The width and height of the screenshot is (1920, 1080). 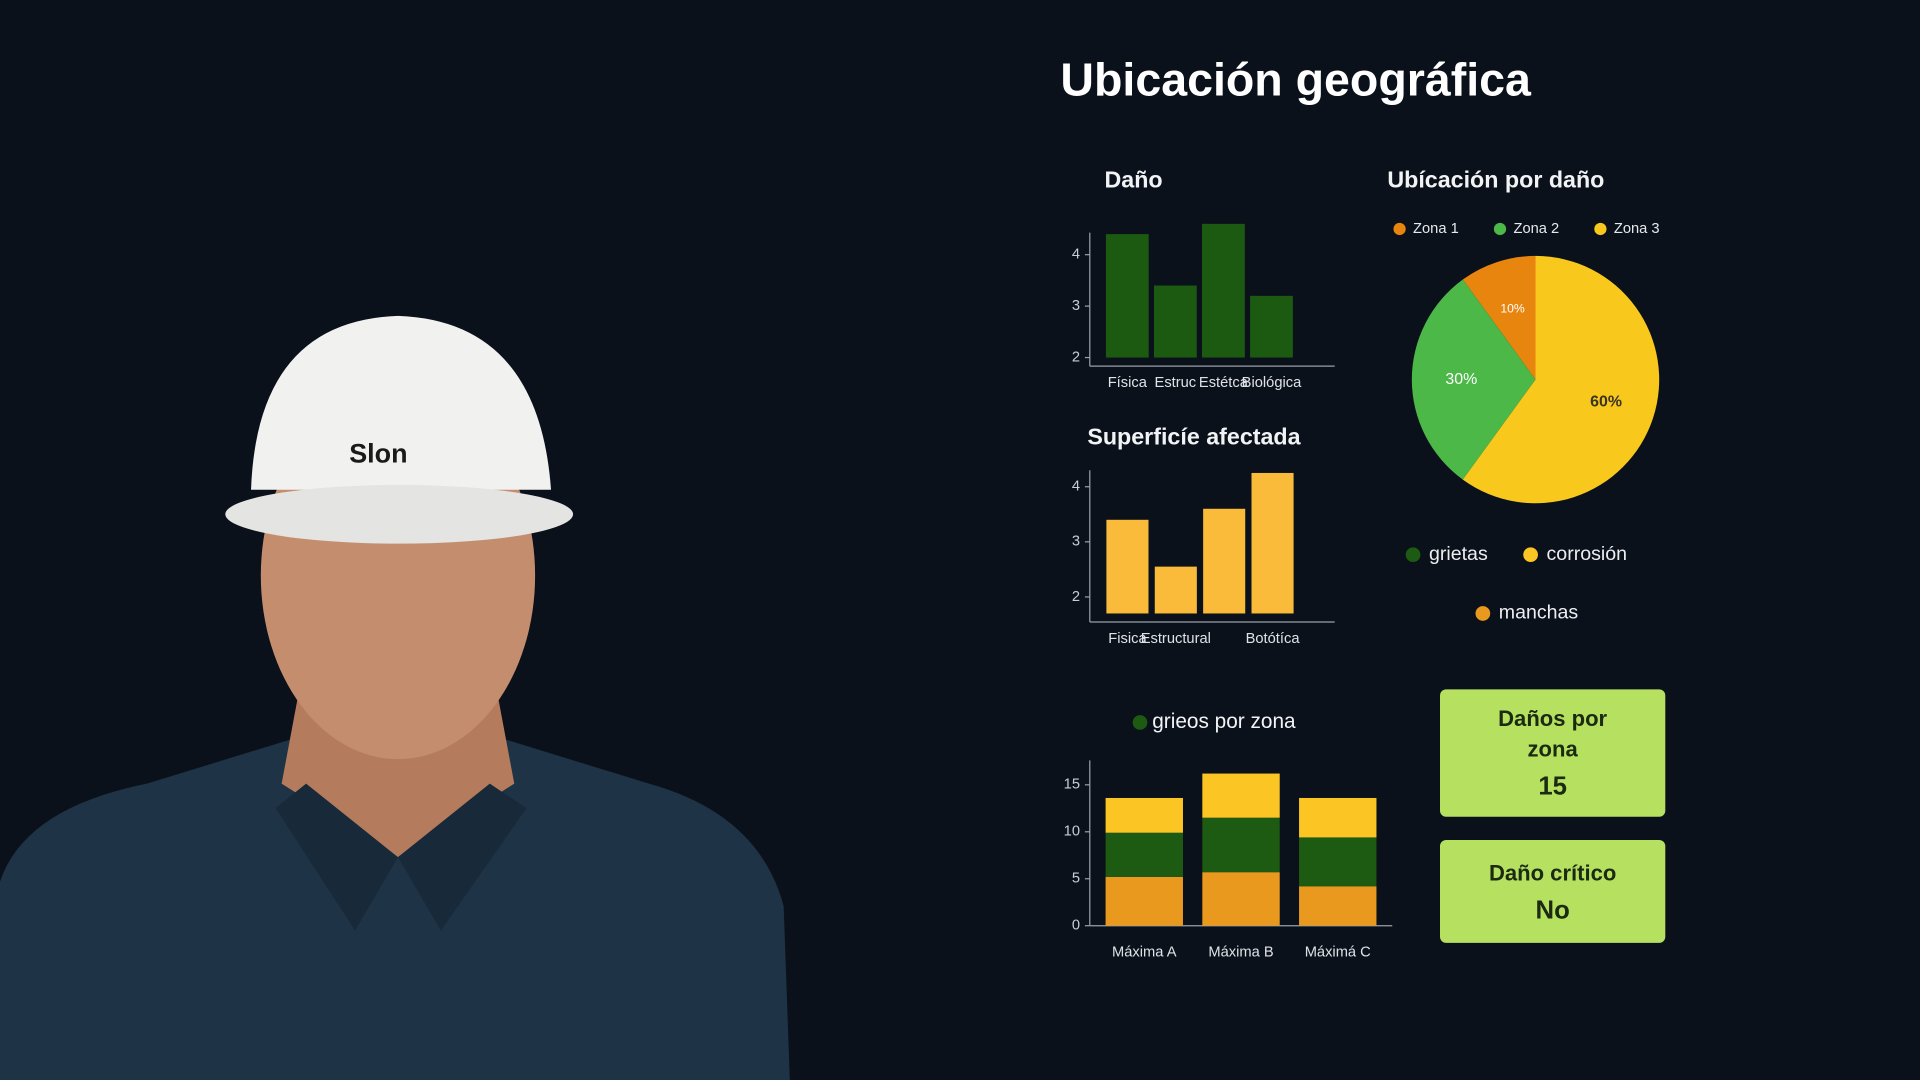 What do you see at coordinates (1587, 554) in the screenshot?
I see `legend-label: corrosión` at bounding box center [1587, 554].